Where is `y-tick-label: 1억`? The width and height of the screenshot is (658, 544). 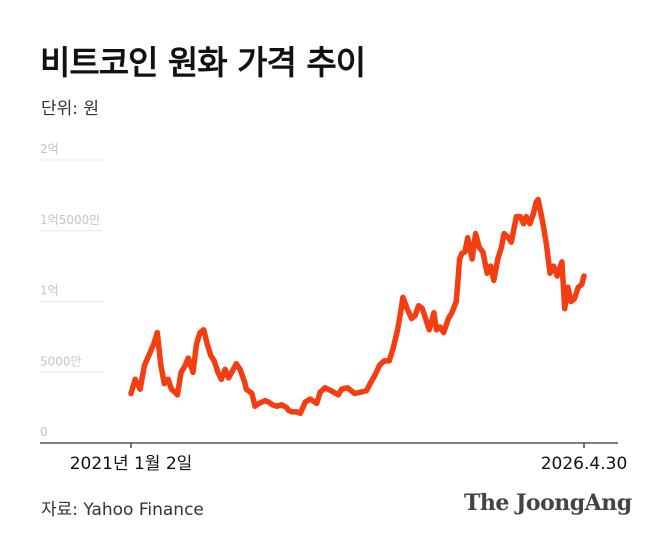
y-tick-label: 1억 is located at coordinates (49, 291).